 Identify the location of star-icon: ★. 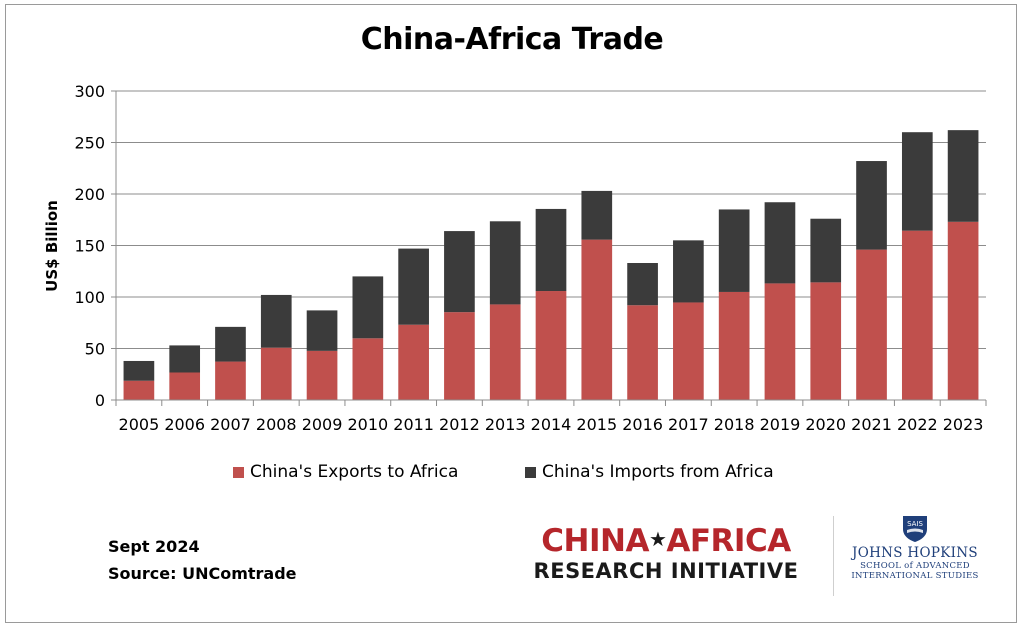
(657, 539).